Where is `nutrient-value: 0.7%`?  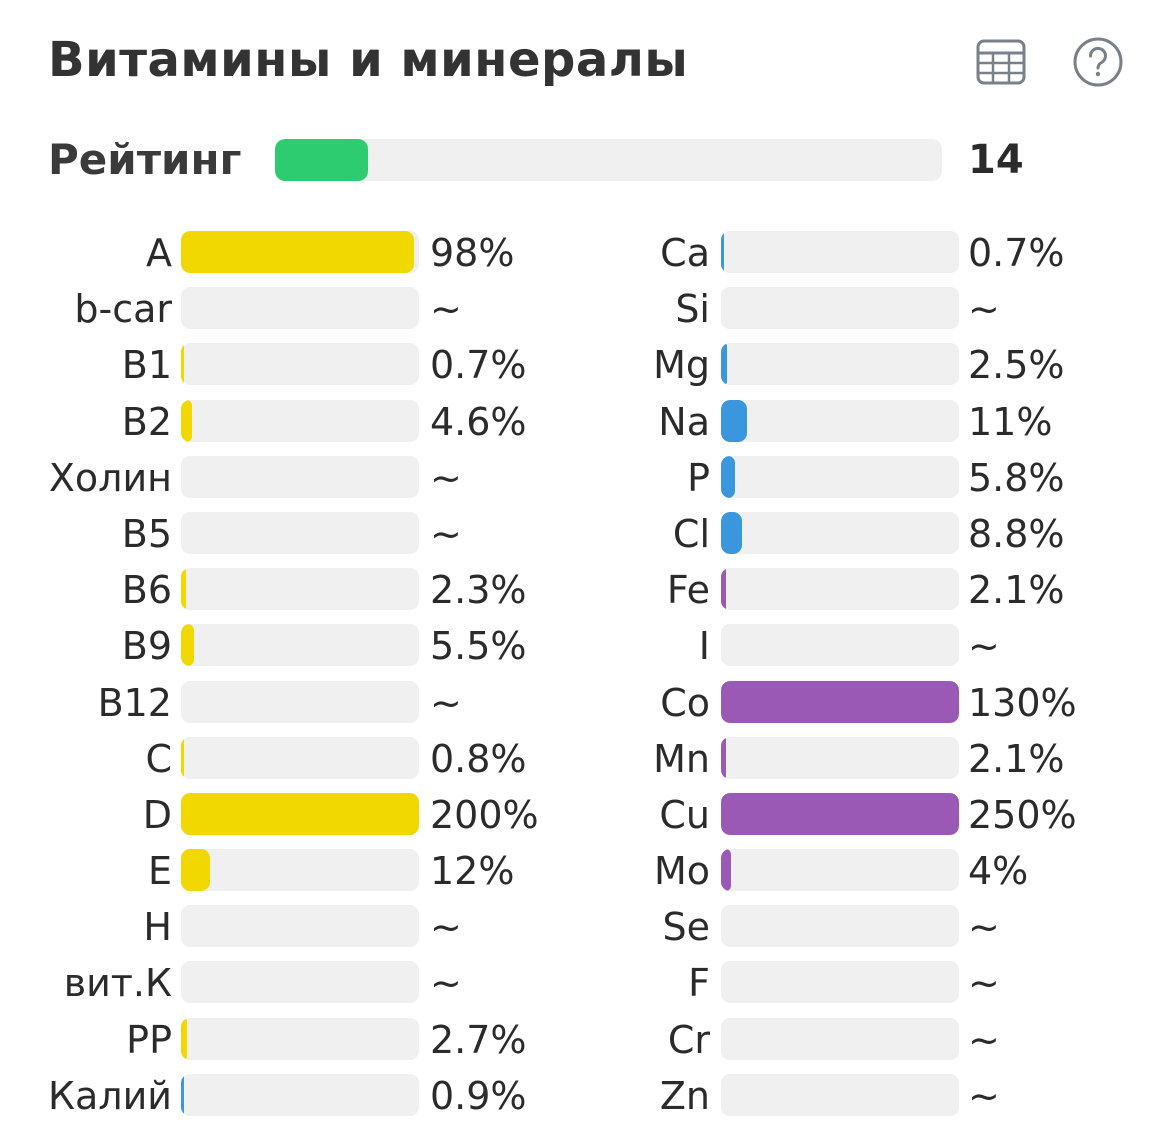
nutrient-value: 0.7% is located at coordinates (478, 365).